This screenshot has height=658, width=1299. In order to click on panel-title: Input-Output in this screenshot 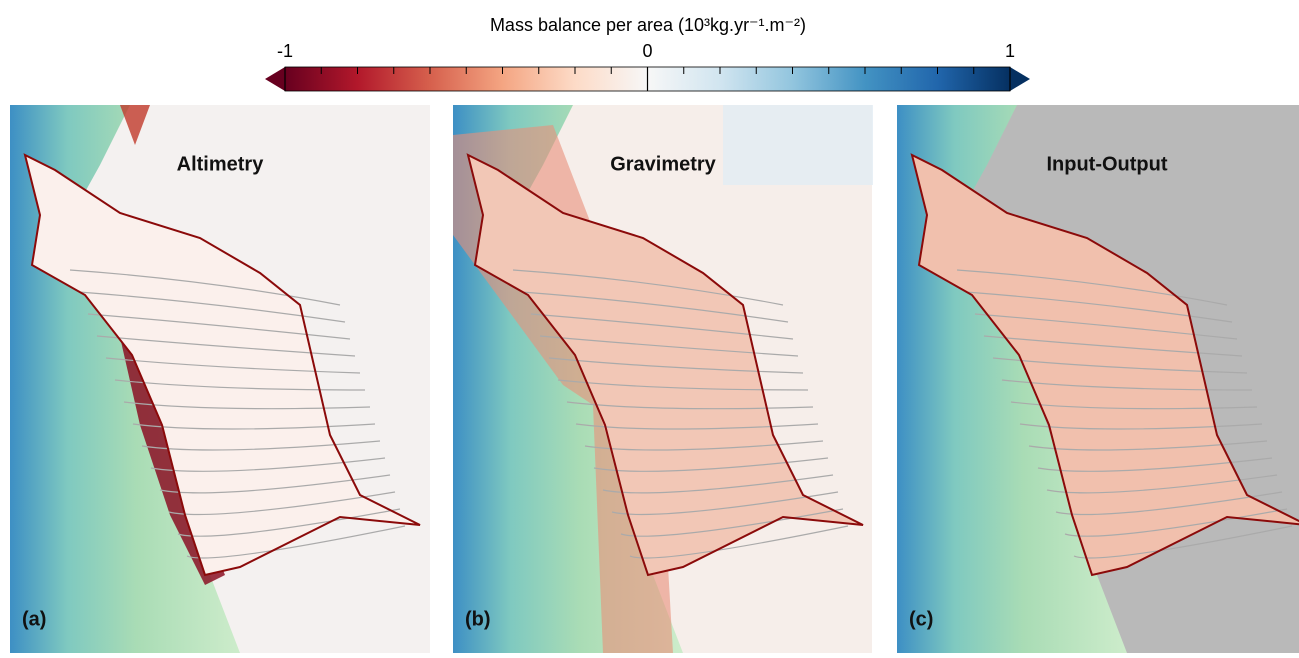, I will do `click(1106, 164)`.